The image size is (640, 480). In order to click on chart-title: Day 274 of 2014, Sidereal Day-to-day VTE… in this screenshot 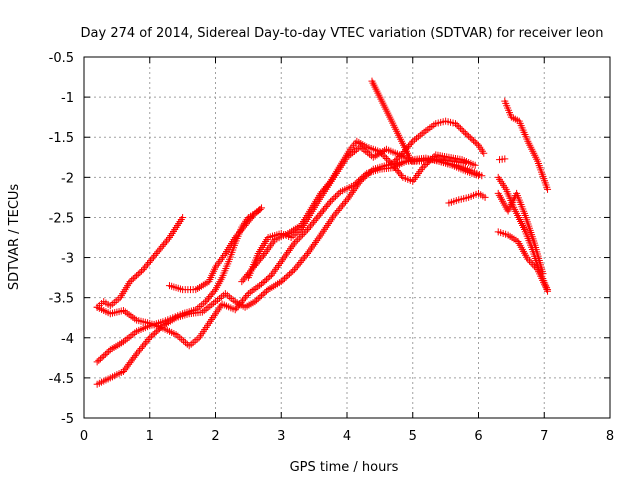, I will do `click(342, 33)`.